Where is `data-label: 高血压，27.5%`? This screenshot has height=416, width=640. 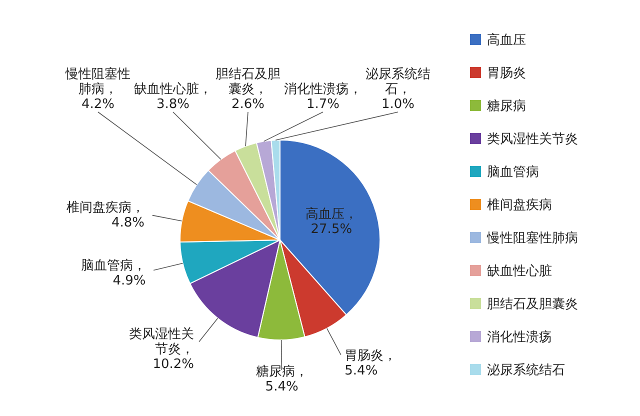 data-label: 高血压，27.5% is located at coordinates (331, 221).